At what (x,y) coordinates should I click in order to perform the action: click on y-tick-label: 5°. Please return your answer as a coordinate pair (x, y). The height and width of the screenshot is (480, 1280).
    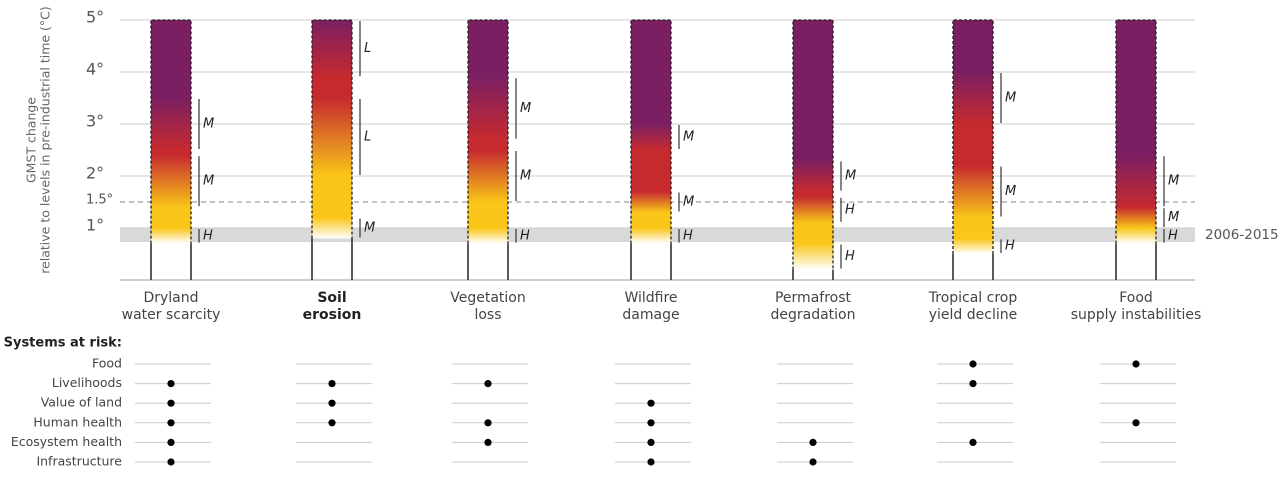
    Looking at the image, I should click on (95, 17).